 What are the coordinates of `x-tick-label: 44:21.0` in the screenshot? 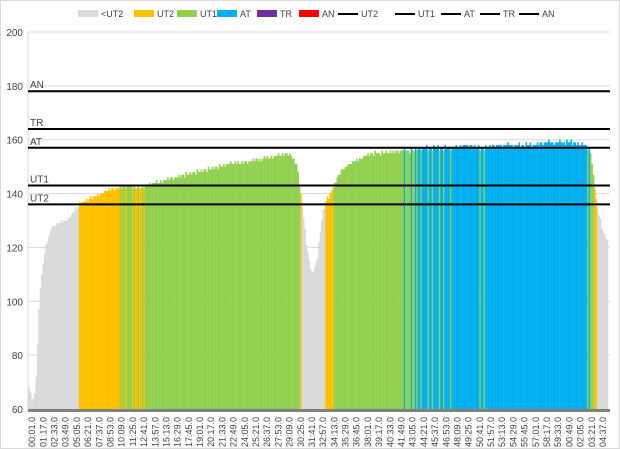 It's located at (424, 432).